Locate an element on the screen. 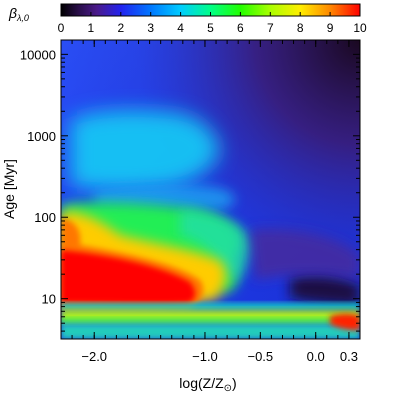  y-tick-label: 1000 is located at coordinates (41, 136).